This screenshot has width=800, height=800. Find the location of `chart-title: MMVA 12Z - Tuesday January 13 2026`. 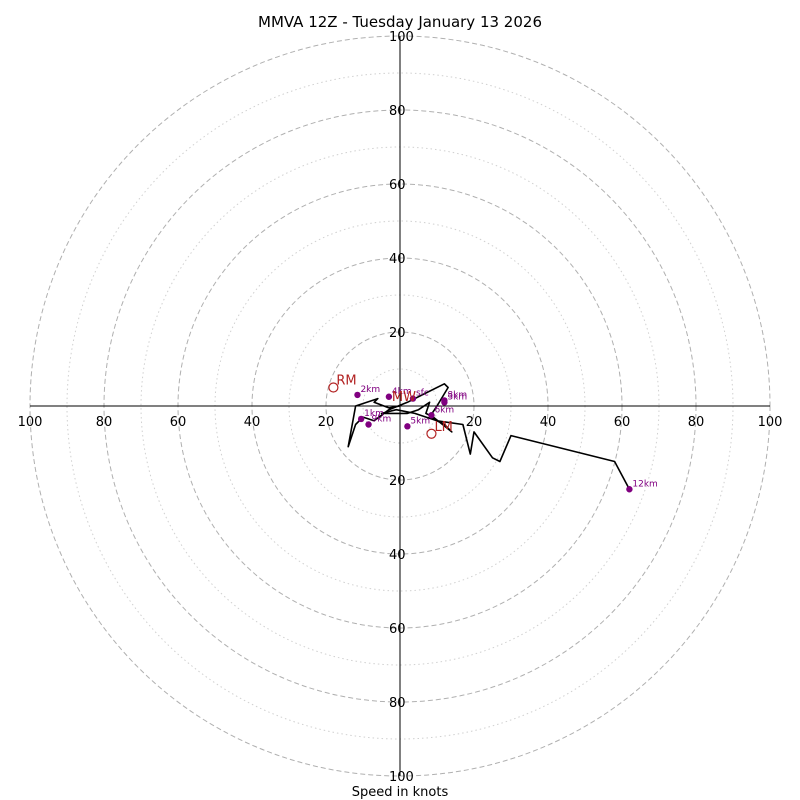

chart-title: MMVA 12Z - Tuesday January 13 2026 is located at coordinates (400, 22).